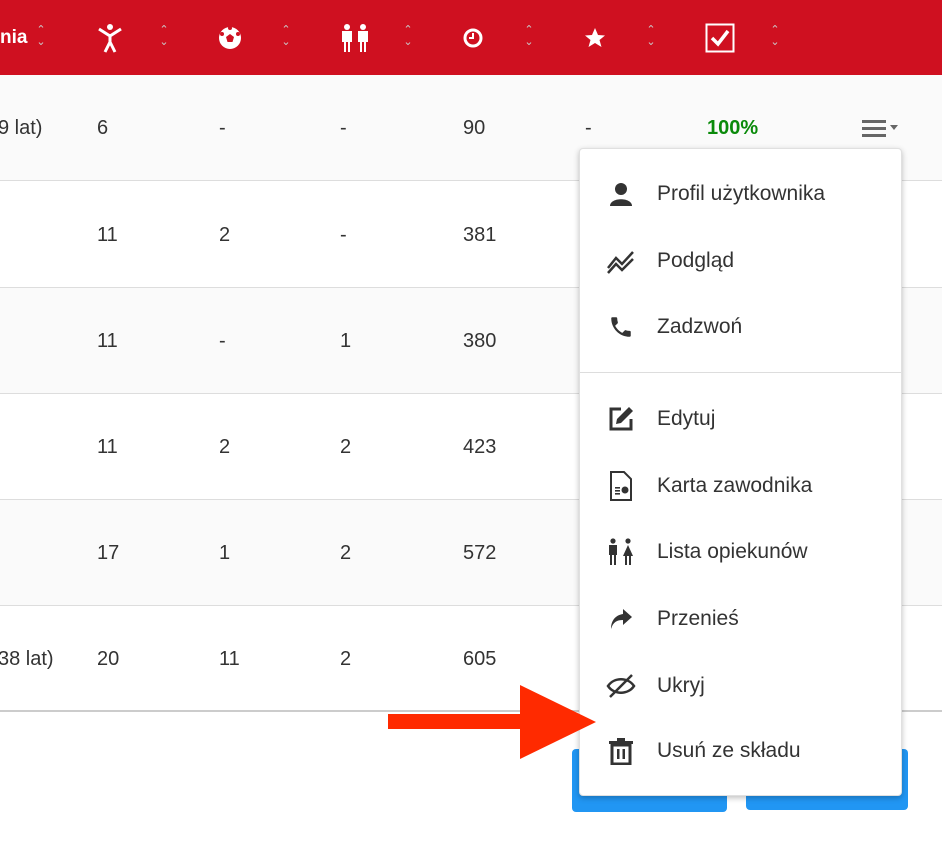 This screenshot has height=842, width=946. What do you see at coordinates (474, 127) in the screenshot?
I see `cell: 90` at bounding box center [474, 127].